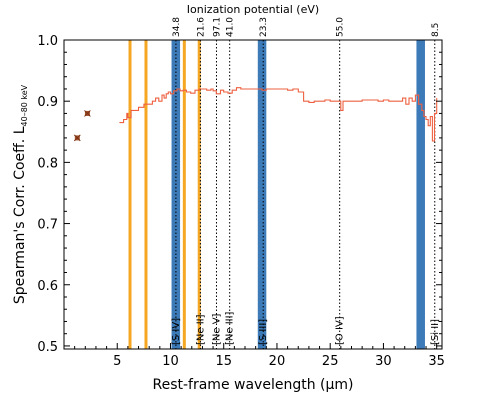 The height and width of the screenshot is (400, 480). I want to click on ionization-label: 21.6, so click(201, 27).